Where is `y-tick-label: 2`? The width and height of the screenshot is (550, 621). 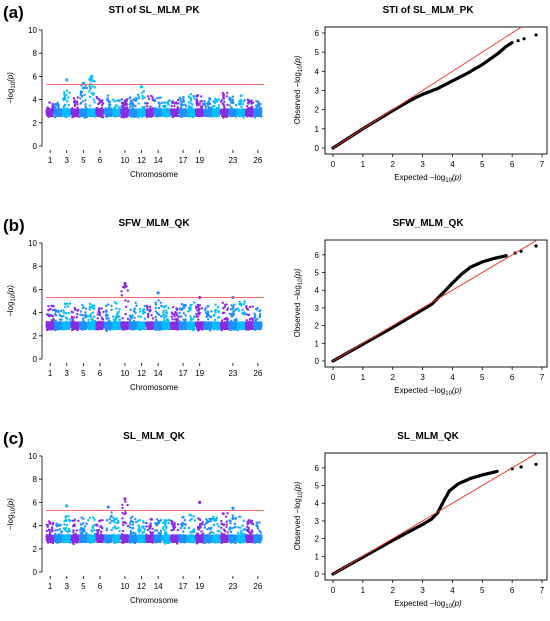 y-tick-label: 2 is located at coordinates (35, 123).